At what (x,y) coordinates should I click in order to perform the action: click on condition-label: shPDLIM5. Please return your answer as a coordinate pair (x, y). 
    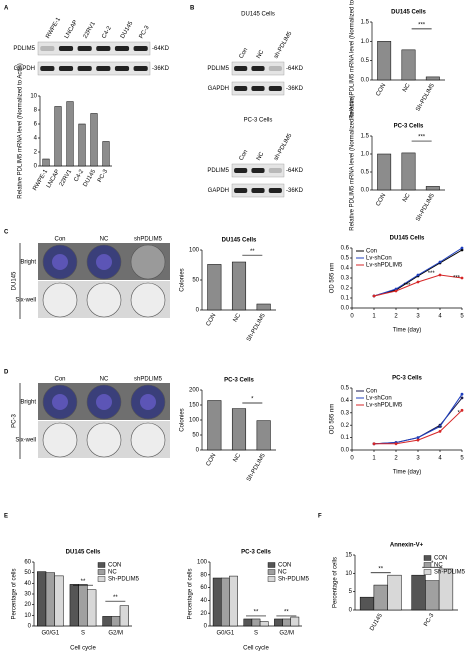
    Looking at the image, I should click on (148, 380).